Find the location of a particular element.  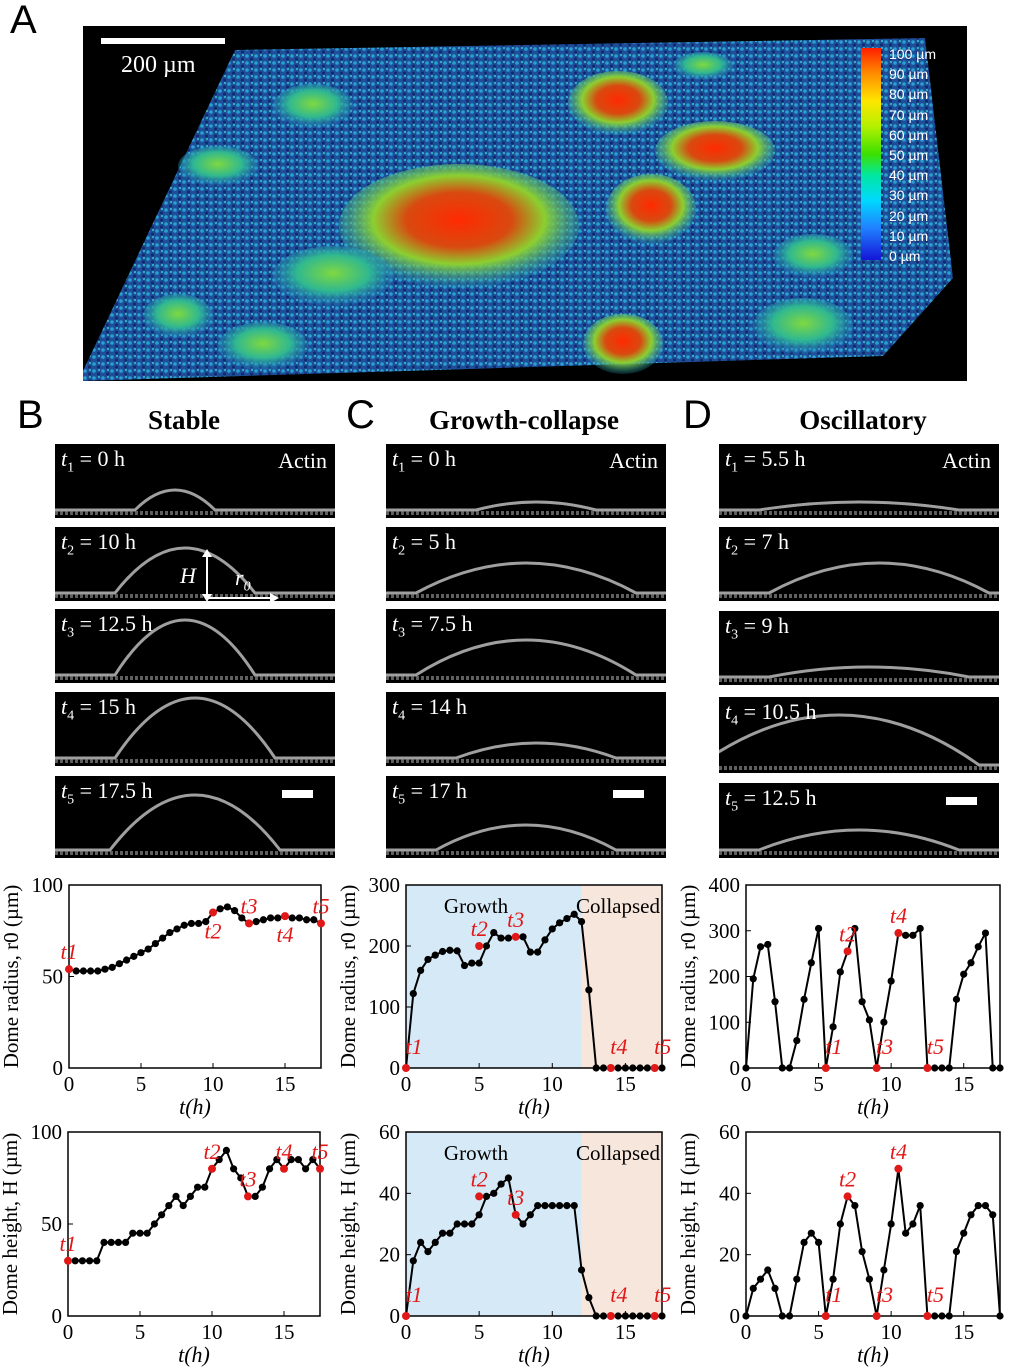

y-tick-label: 300 is located at coordinates (725, 931).